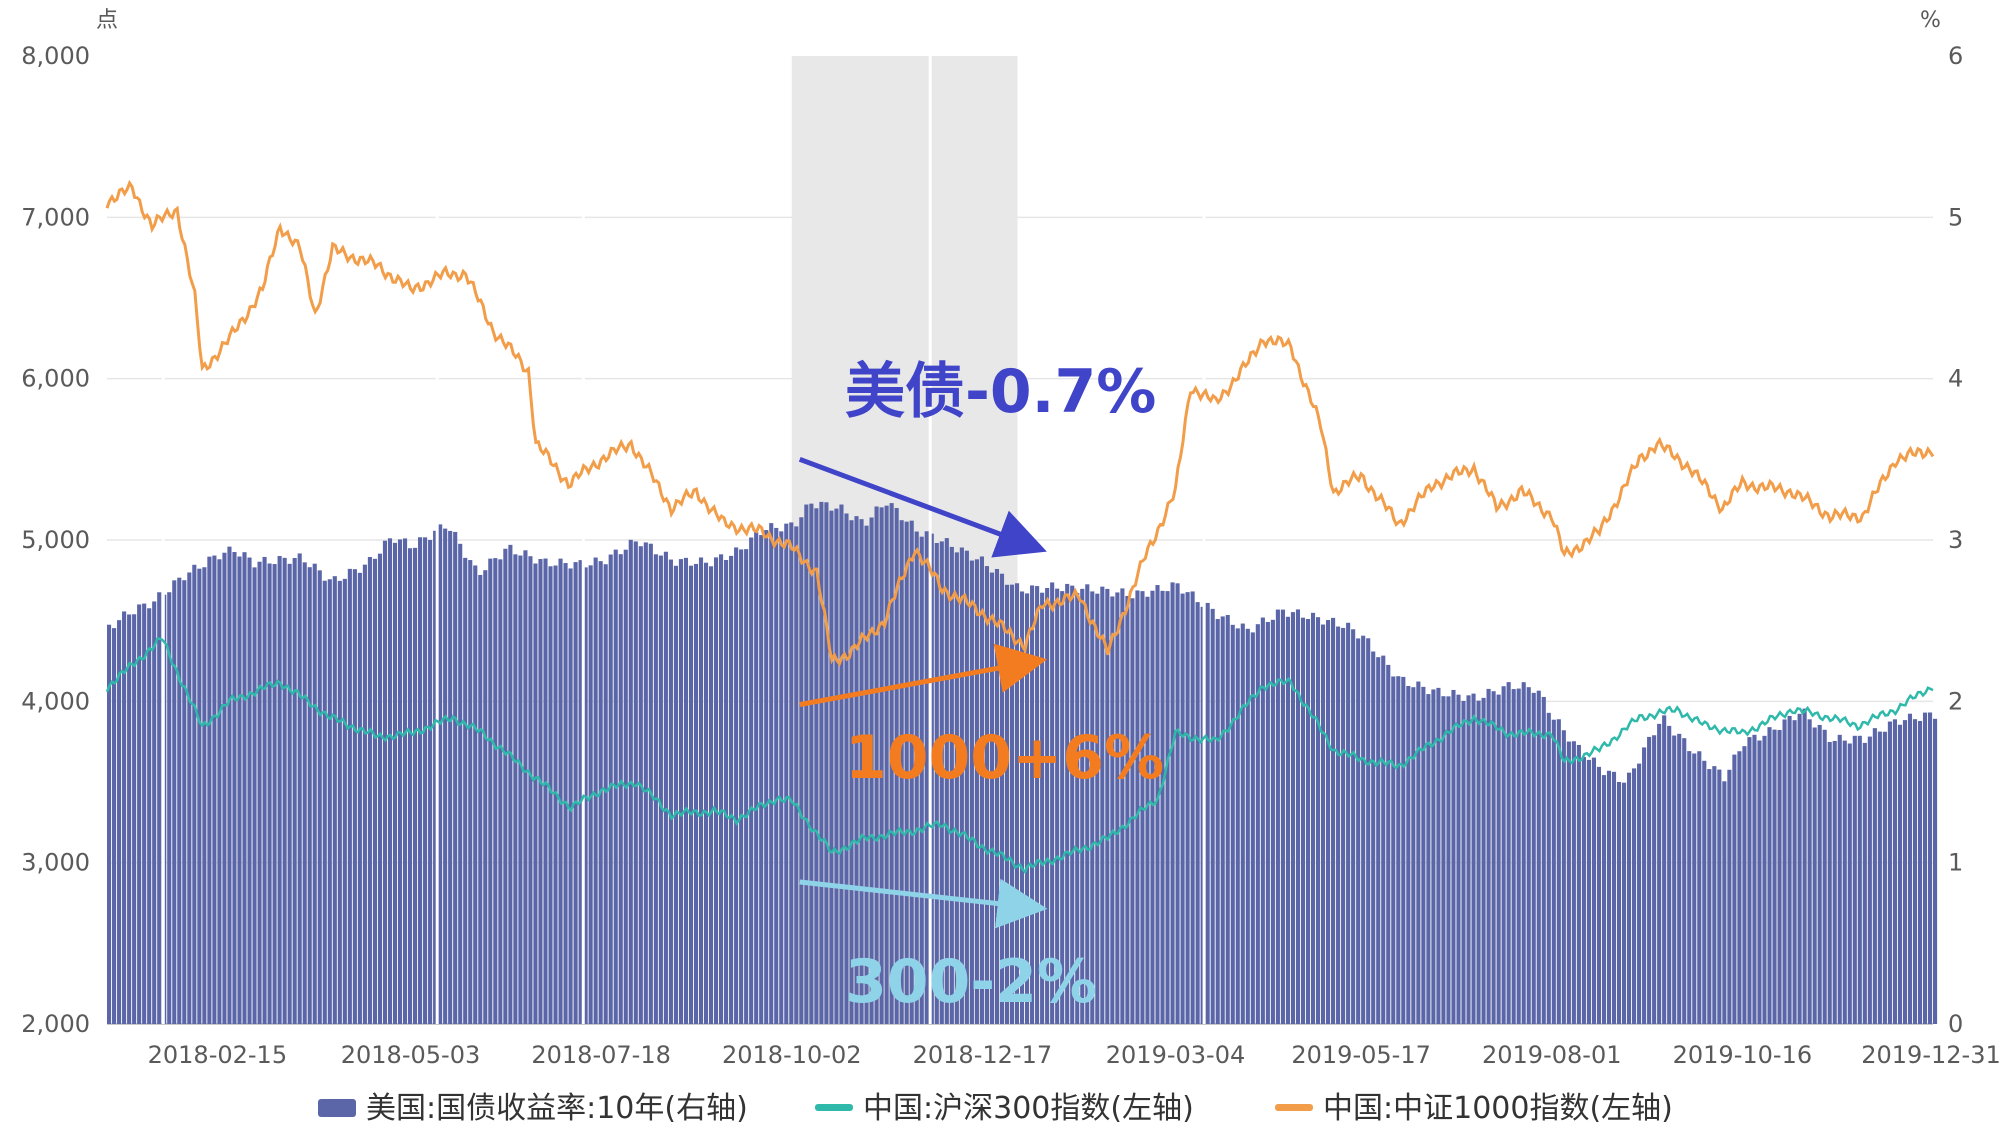  What do you see at coordinates (1742, 1055) in the screenshot?
I see `x-tick-label: 2019-10-16` at bounding box center [1742, 1055].